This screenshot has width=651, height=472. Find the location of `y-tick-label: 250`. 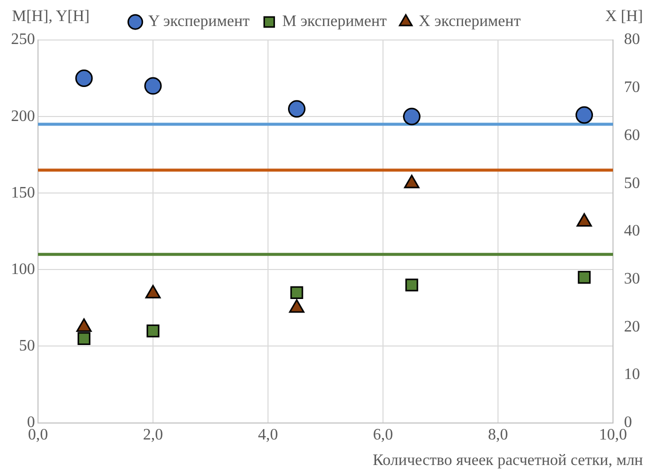

y-tick-label: 250 is located at coordinates (23, 39).